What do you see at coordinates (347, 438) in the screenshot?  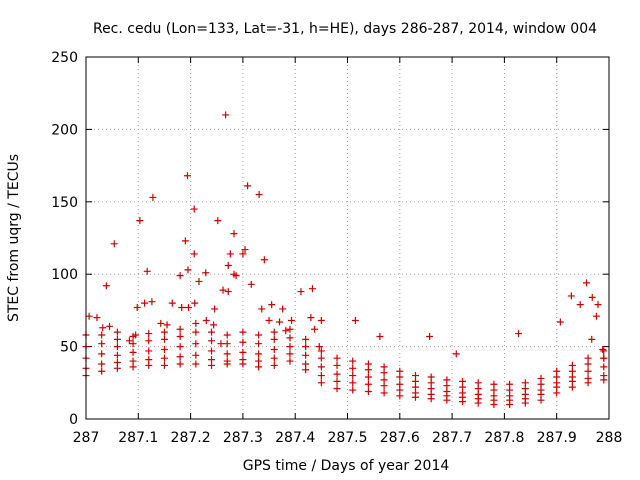 I see `x-tick-label: 287.5` at bounding box center [347, 438].